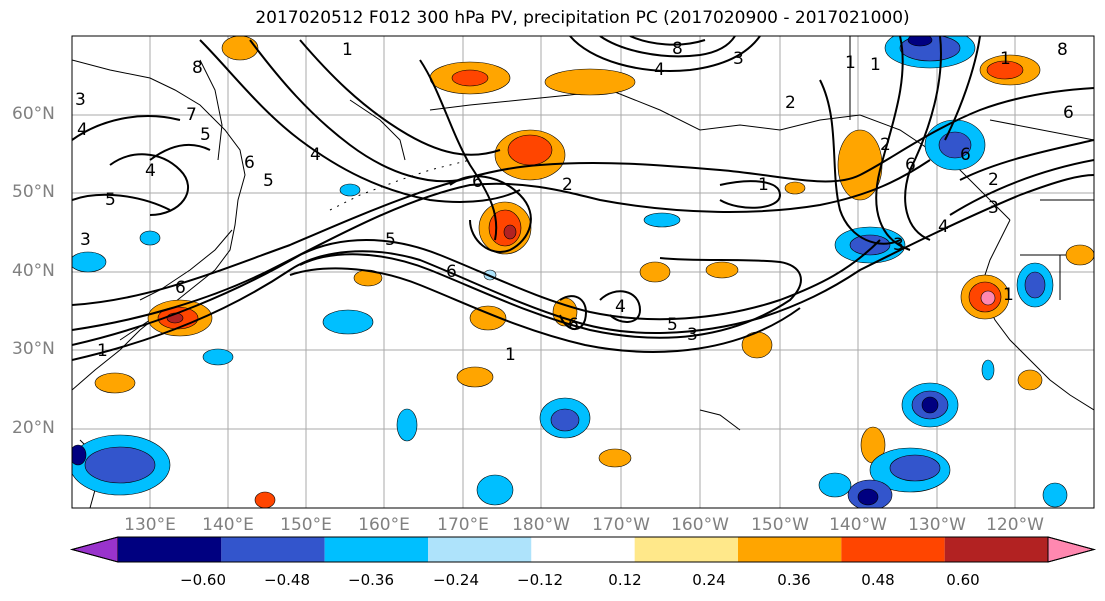  Describe the element at coordinates (1071, 549) in the screenshot. I see `colorbar-extend-max` at that location.